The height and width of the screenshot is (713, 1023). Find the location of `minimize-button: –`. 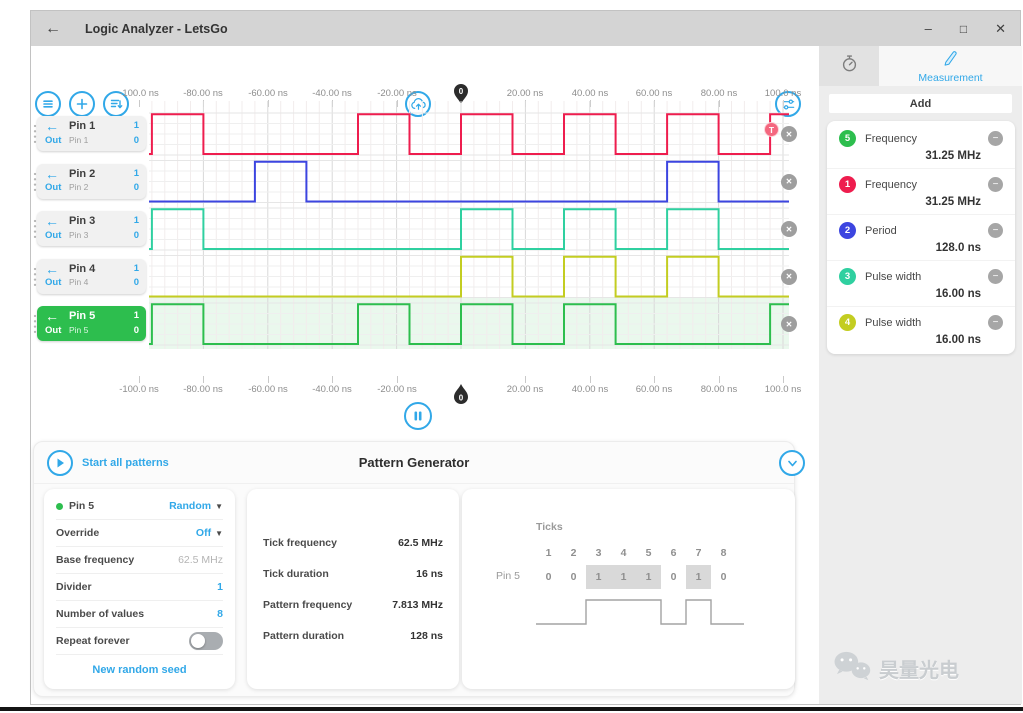

minimize-button: – is located at coordinates (928, 28).